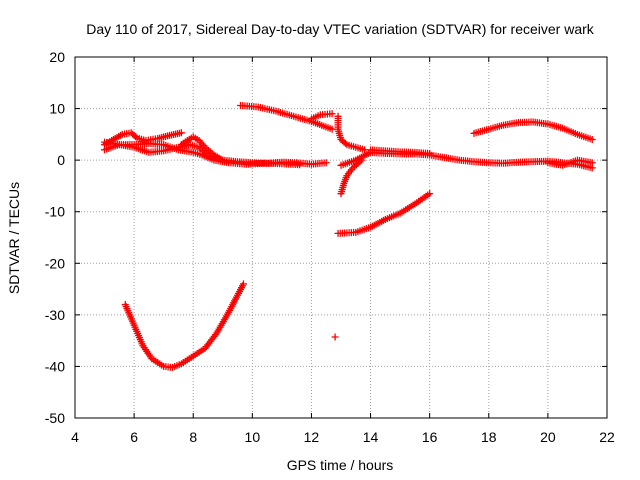 Image resolution: width=640 pixels, height=480 pixels. Describe the element at coordinates (14, 238) in the screenshot. I see `y-axis-title: SDTVAR / TECUs` at that location.